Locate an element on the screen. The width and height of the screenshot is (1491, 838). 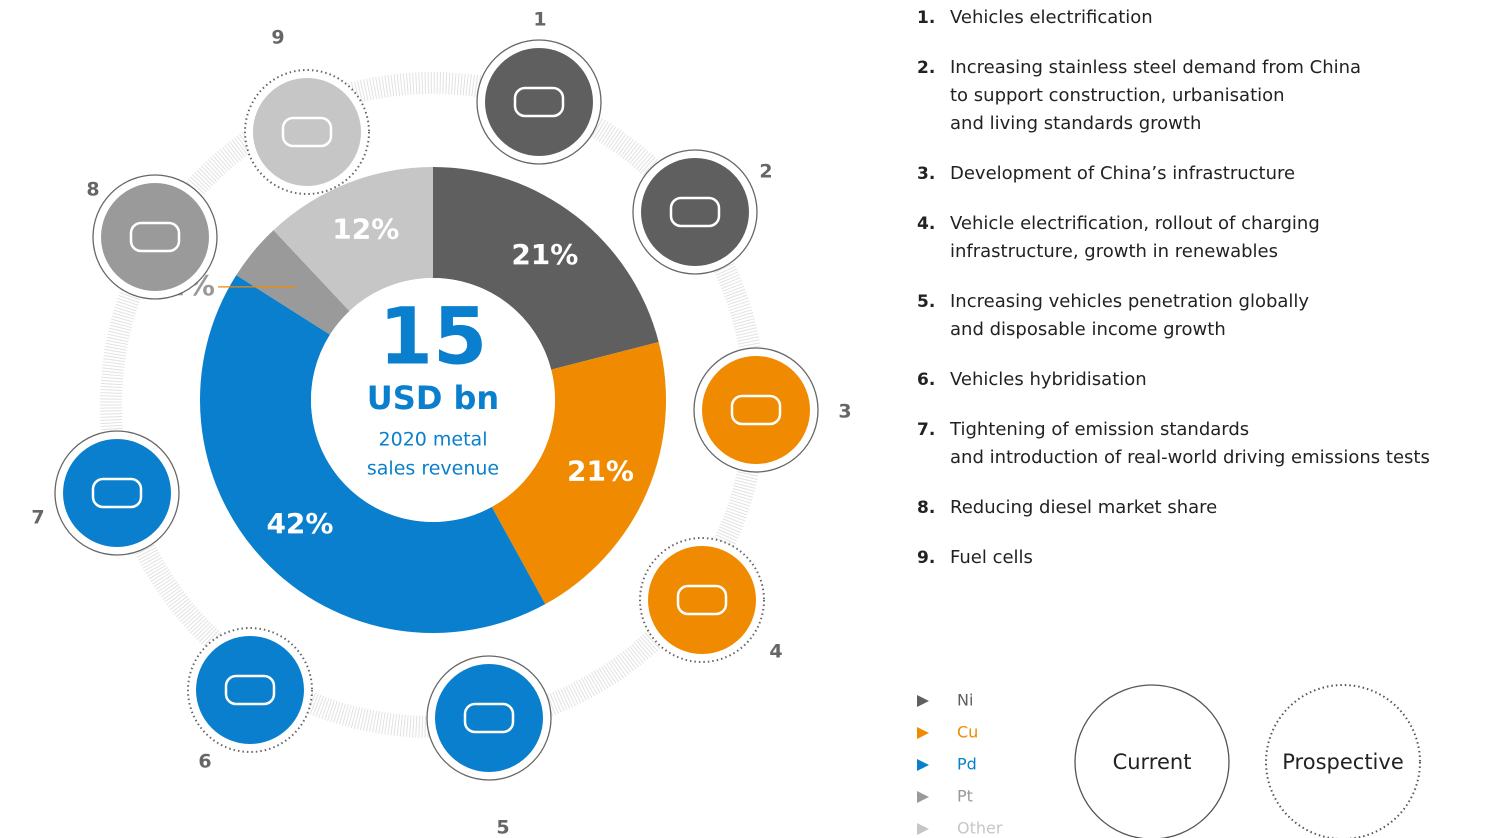
driver-number: 5. is located at coordinates (926, 302).